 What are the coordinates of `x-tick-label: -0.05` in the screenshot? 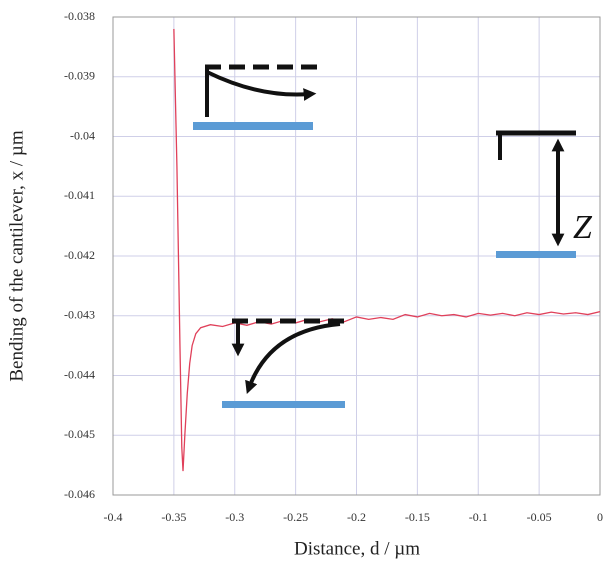 It's located at (539, 517).